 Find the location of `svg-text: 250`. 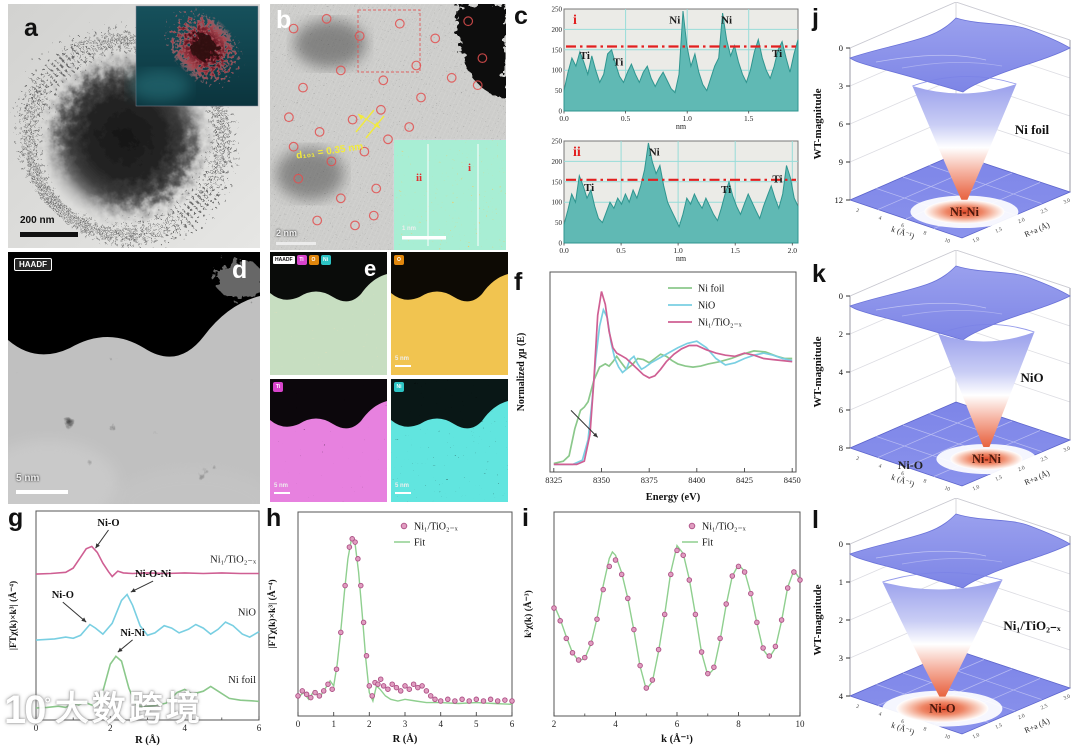

svg-text: 250 is located at coordinates (557, 10).